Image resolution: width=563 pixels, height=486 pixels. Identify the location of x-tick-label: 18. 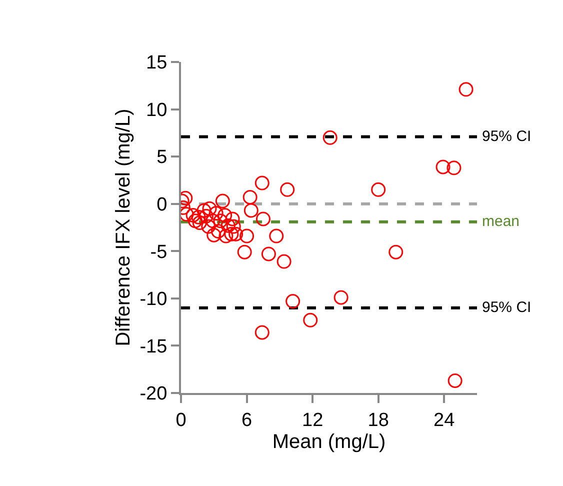
(378, 420).